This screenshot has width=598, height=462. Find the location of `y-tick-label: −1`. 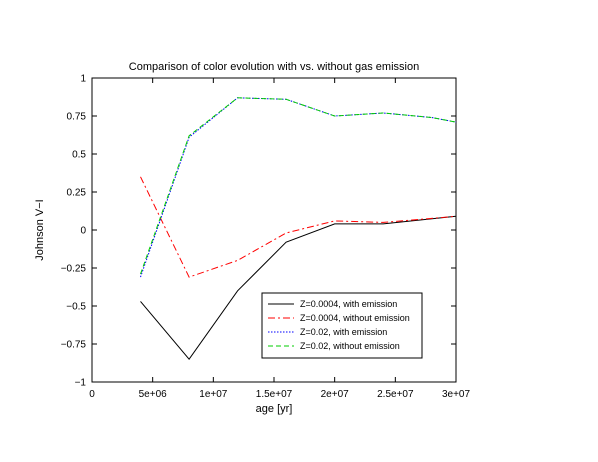

y-tick-label: −1 is located at coordinates (81, 383).